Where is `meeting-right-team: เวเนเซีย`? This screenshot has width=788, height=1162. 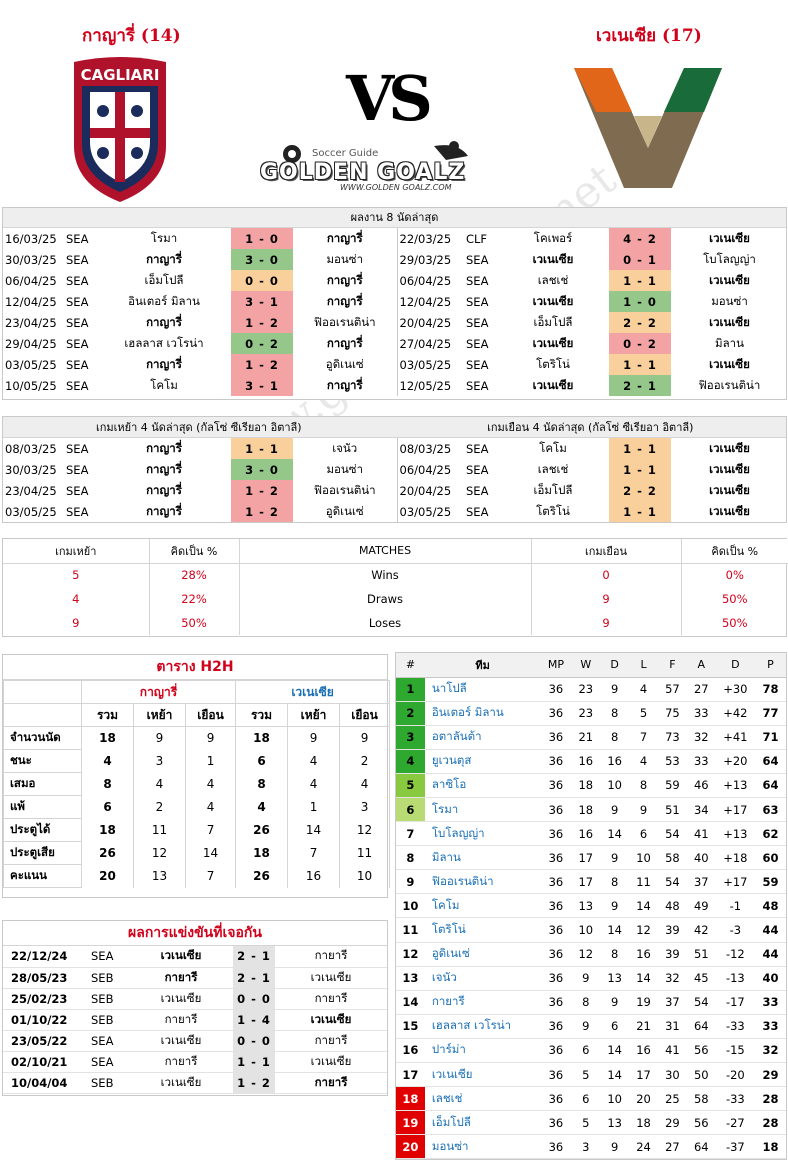 meeting-right-team: เวเนเซีย is located at coordinates (331, 1020).